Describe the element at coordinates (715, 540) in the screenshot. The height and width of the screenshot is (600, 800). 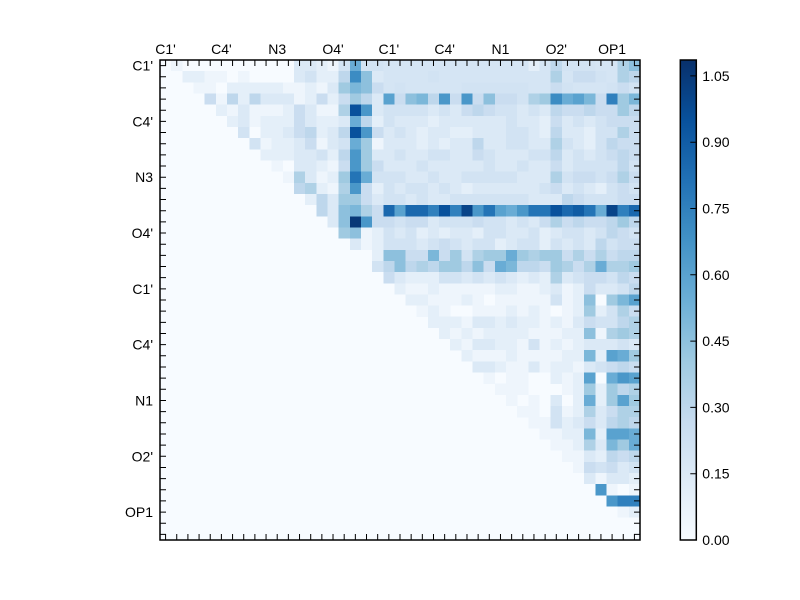
I see `svg-text: 0.00` at that location.